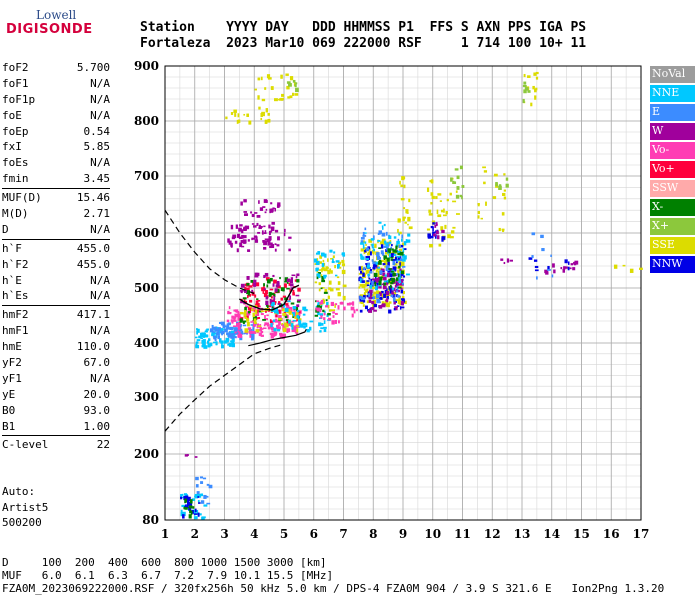 The width and height of the screenshot is (700, 600). What do you see at coordinates (56, 445) in the screenshot?
I see `param-row: C-level 22` at bounding box center [56, 445].